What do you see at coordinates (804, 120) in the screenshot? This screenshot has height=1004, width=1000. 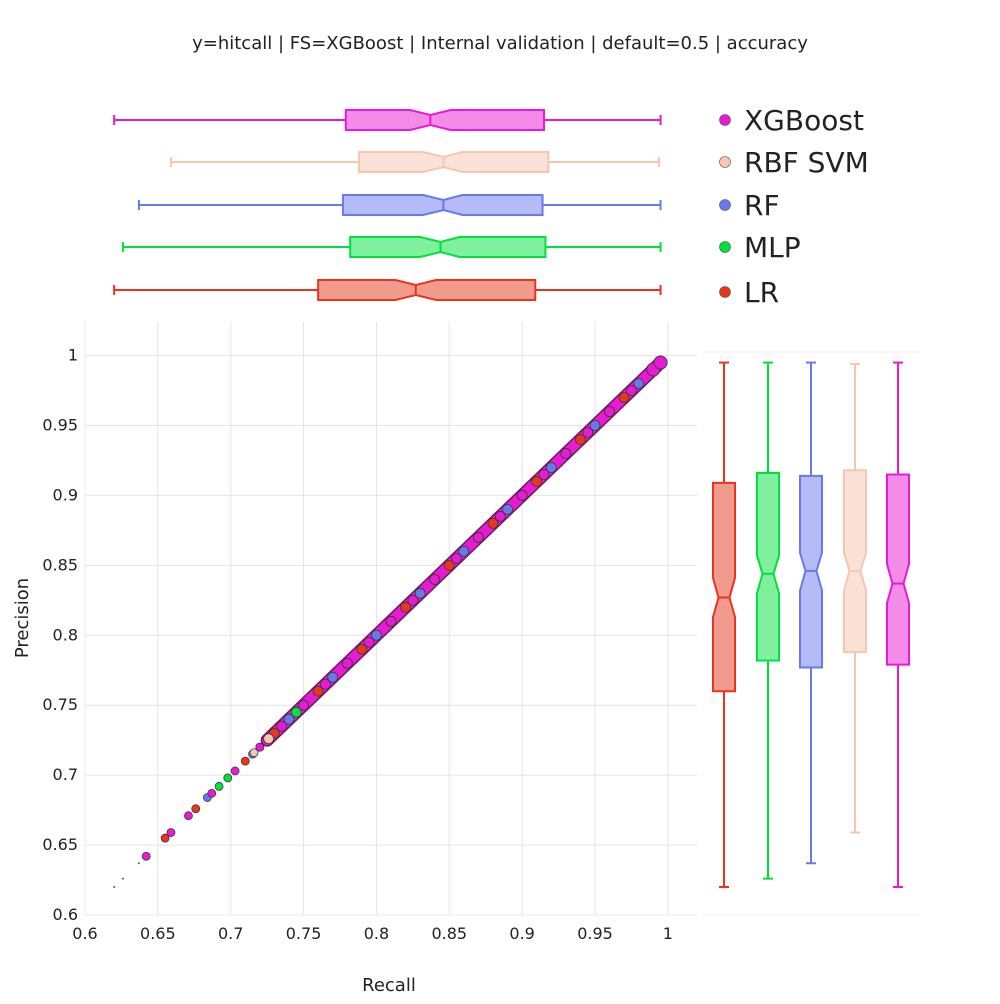 I see `legend-label: XGBoost` at bounding box center [804, 120].